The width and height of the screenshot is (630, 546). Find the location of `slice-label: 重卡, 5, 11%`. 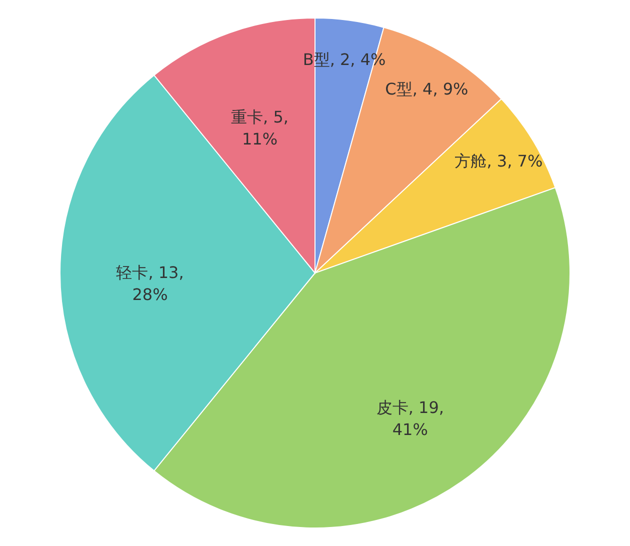

slice-label: 重卡, 5, 11% is located at coordinates (259, 128).